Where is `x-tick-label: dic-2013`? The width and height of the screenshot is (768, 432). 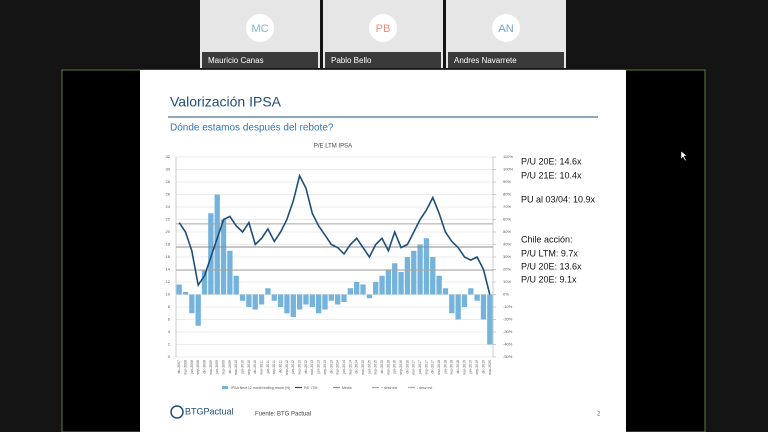
x-tick-label: dic-2013 is located at coordinates (331, 366).